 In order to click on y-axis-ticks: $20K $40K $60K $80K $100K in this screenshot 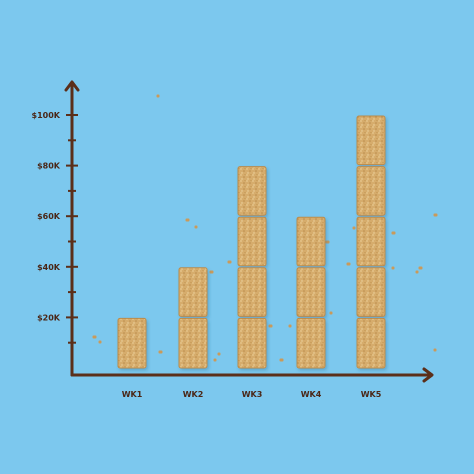, I will do `click(55, 227)`.